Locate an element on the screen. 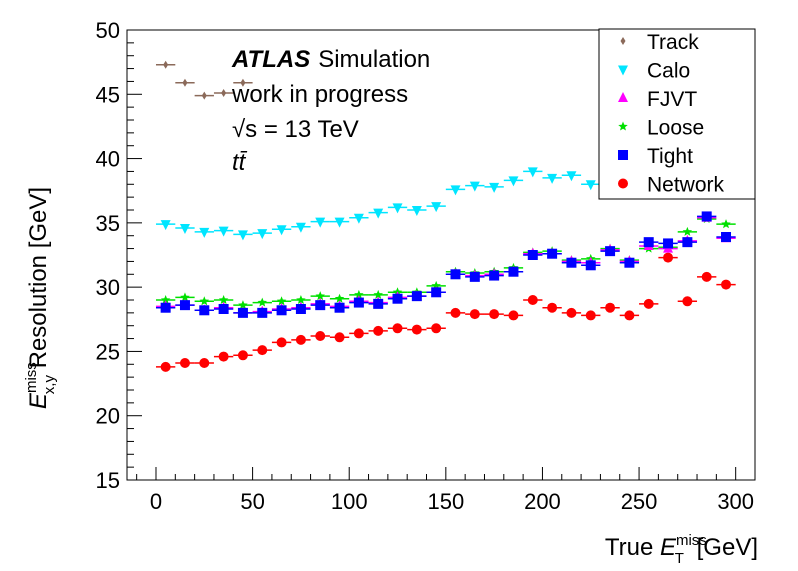  energy-text: √s = 13 TeV is located at coordinates (295, 129).